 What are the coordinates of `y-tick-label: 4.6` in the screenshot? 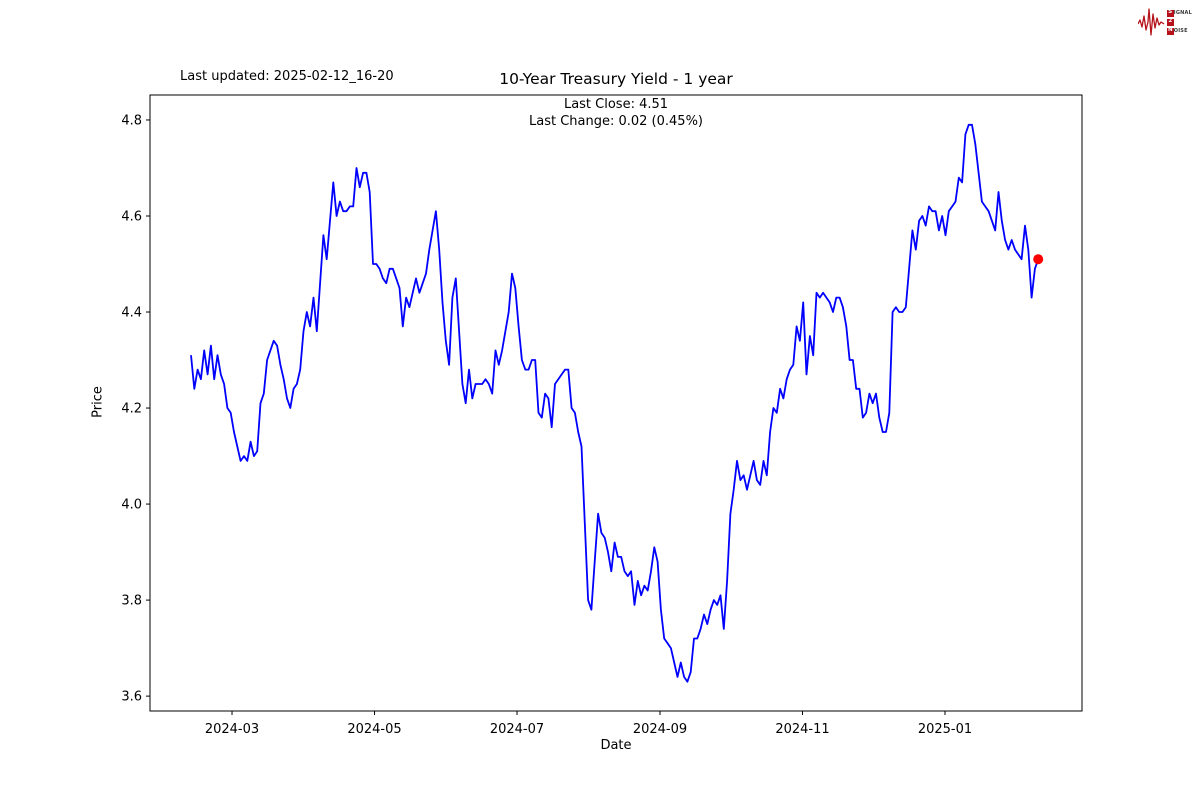 It's located at (131, 216).